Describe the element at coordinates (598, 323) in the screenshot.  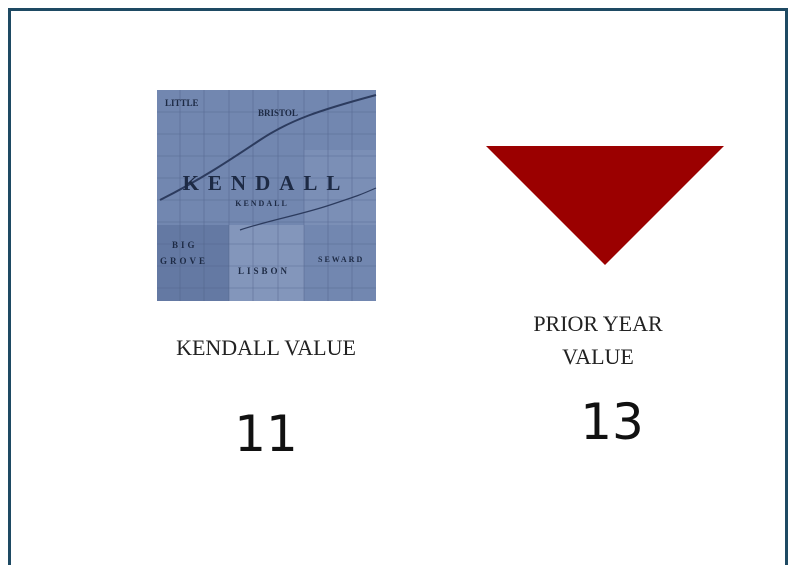
I see `prior-label: PRIOR YEAR` at that location.